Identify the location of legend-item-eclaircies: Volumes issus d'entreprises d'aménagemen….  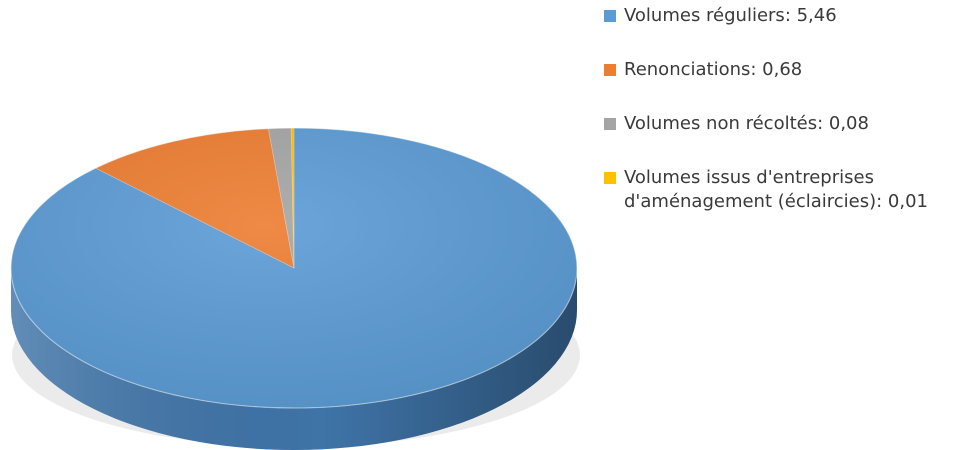
(776, 190).